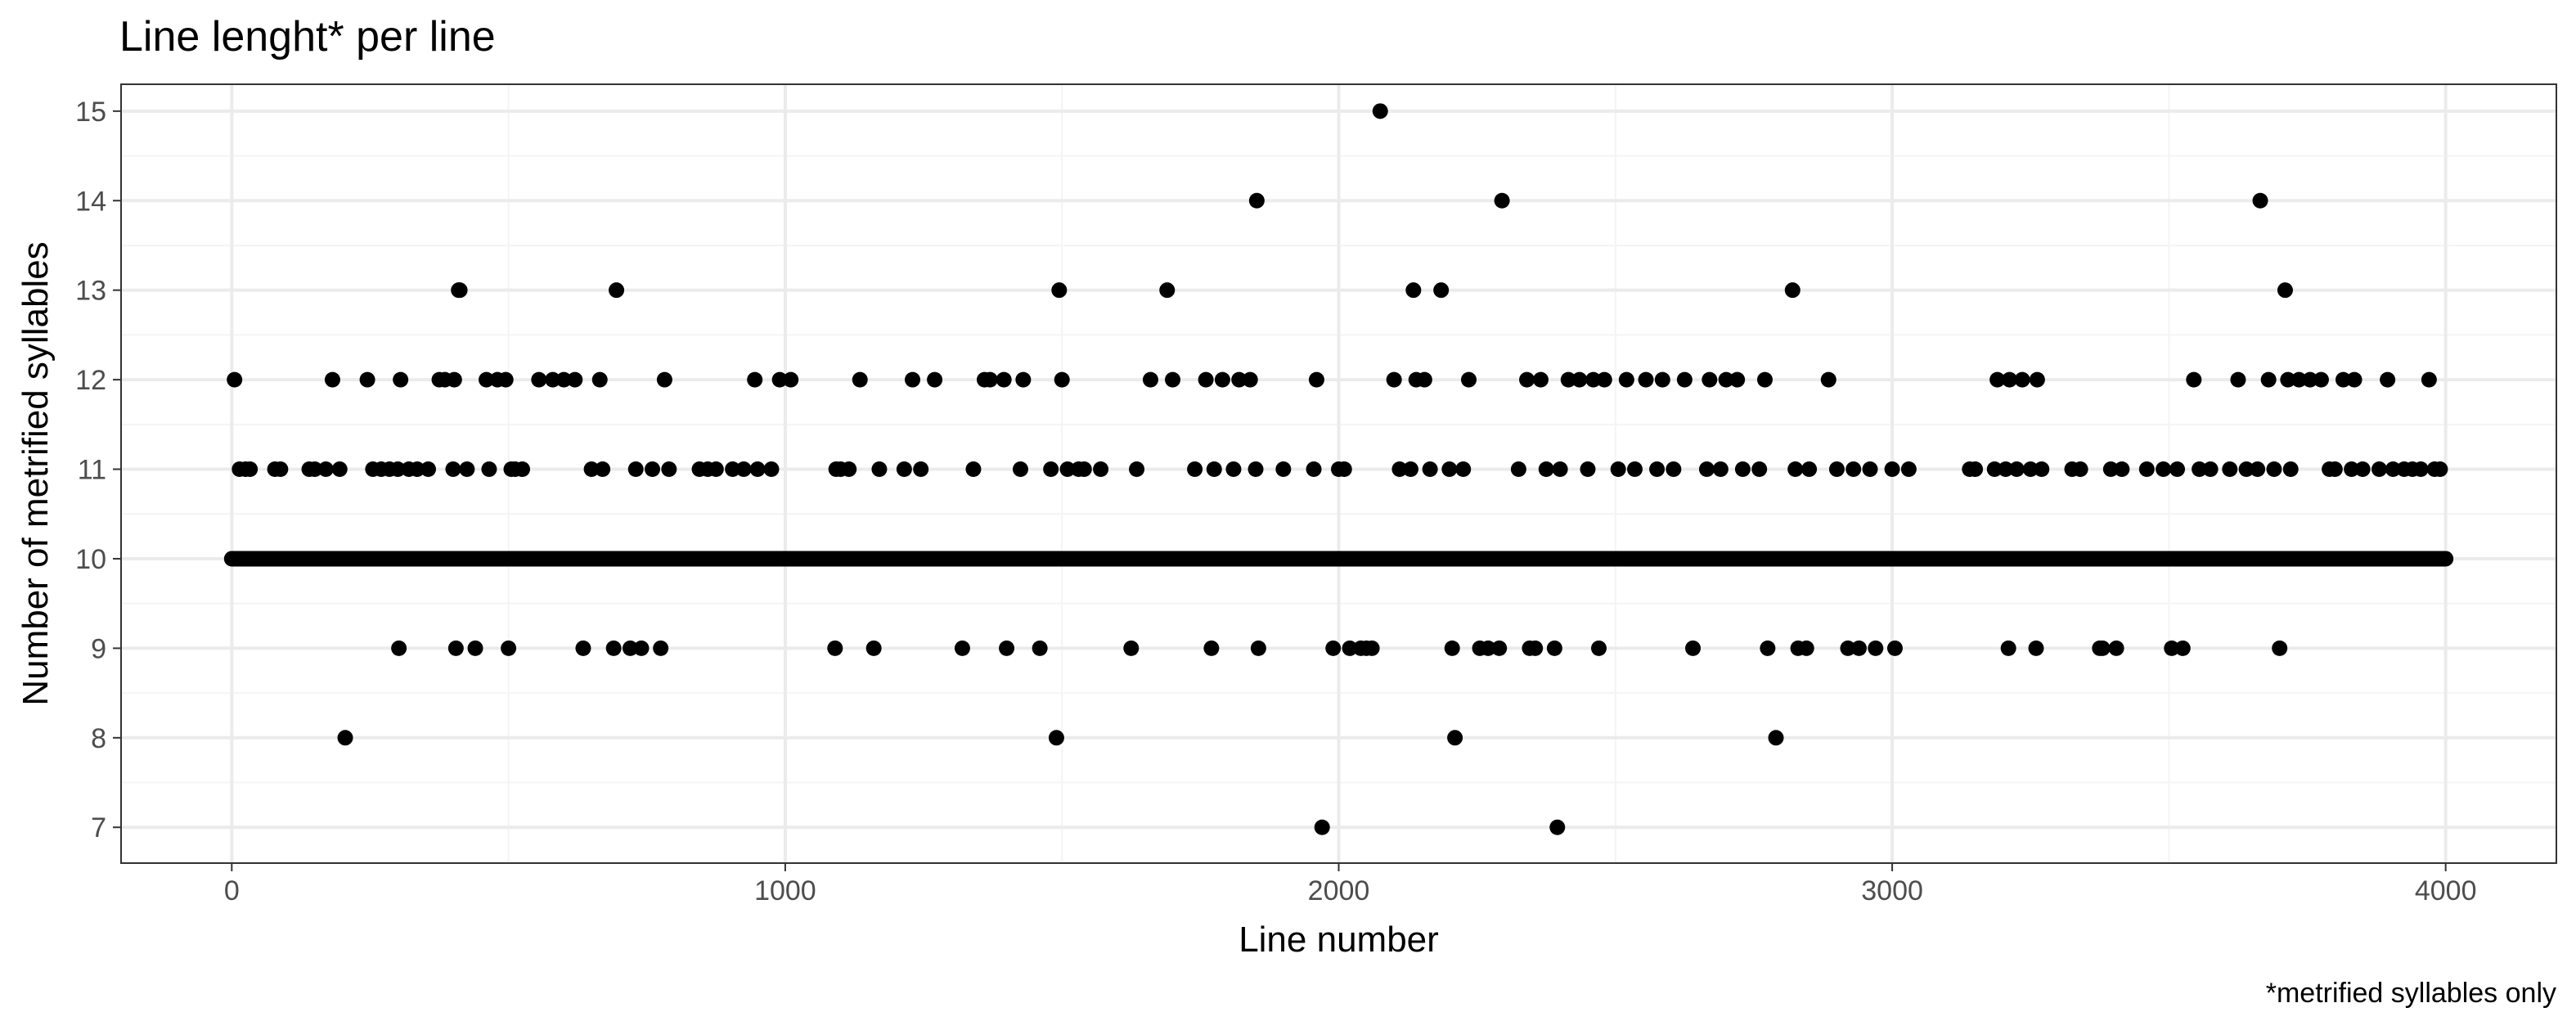  What do you see at coordinates (1339, 940) in the screenshot?
I see `x-axis-title: Line number` at bounding box center [1339, 940].